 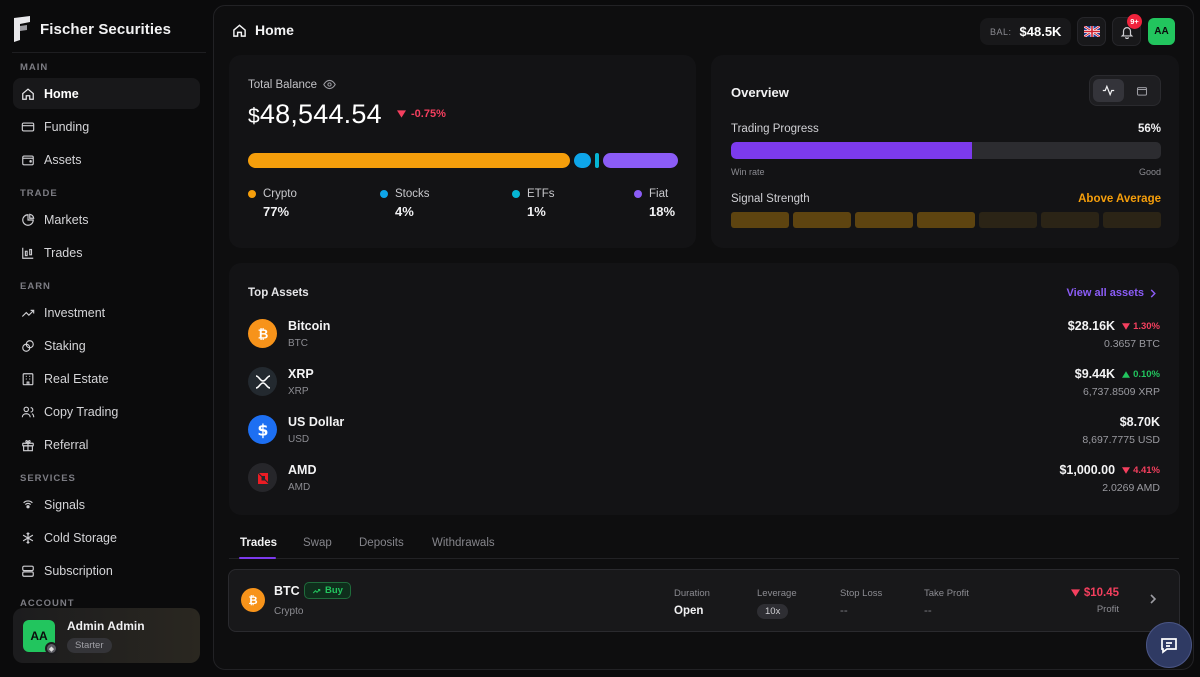 What do you see at coordinates (274, 30) in the screenshot?
I see `page-title-text: Home` at bounding box center [274, 30].